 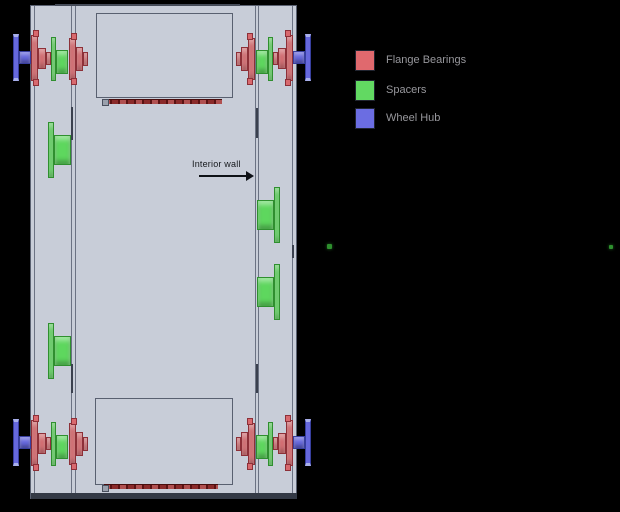 What do you see at coordinates (250, 176) in the screenshot?
I see `interior-wall-arrow-head-icon` at bounding box center [250, 176].